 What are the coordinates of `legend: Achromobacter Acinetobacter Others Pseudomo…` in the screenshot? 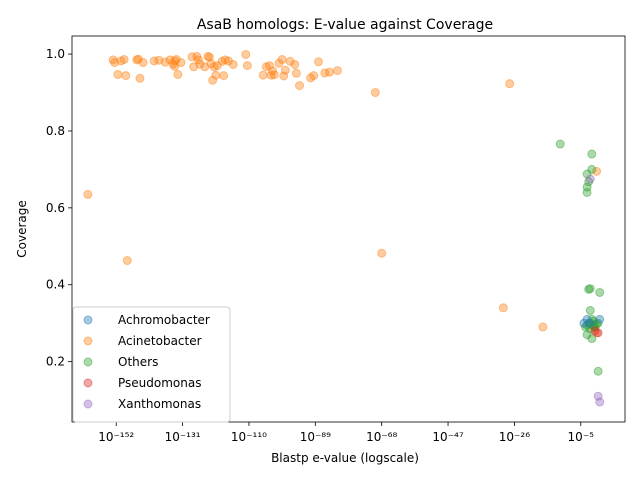 It's located at (151, 364).